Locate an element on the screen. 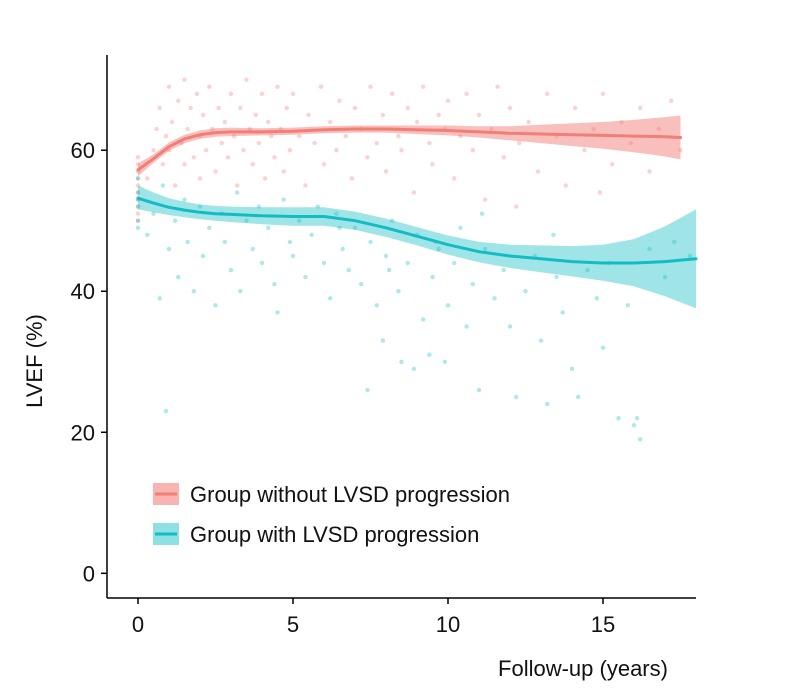  x-tick-label-10: 10 is located at coordinates (448, 624).